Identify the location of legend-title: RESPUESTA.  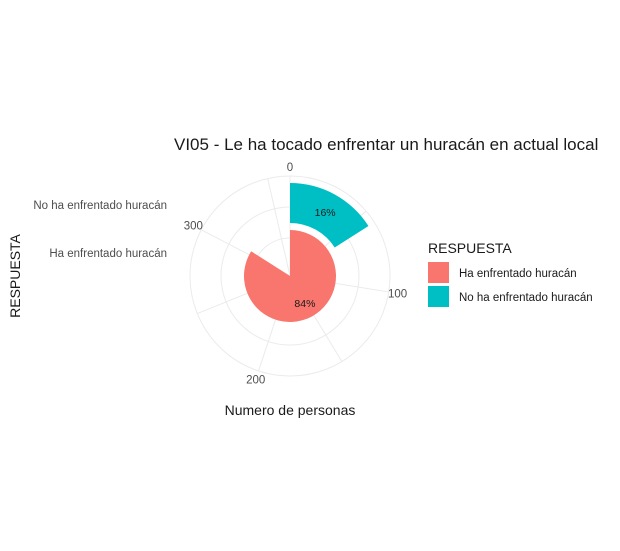
(470, 248).